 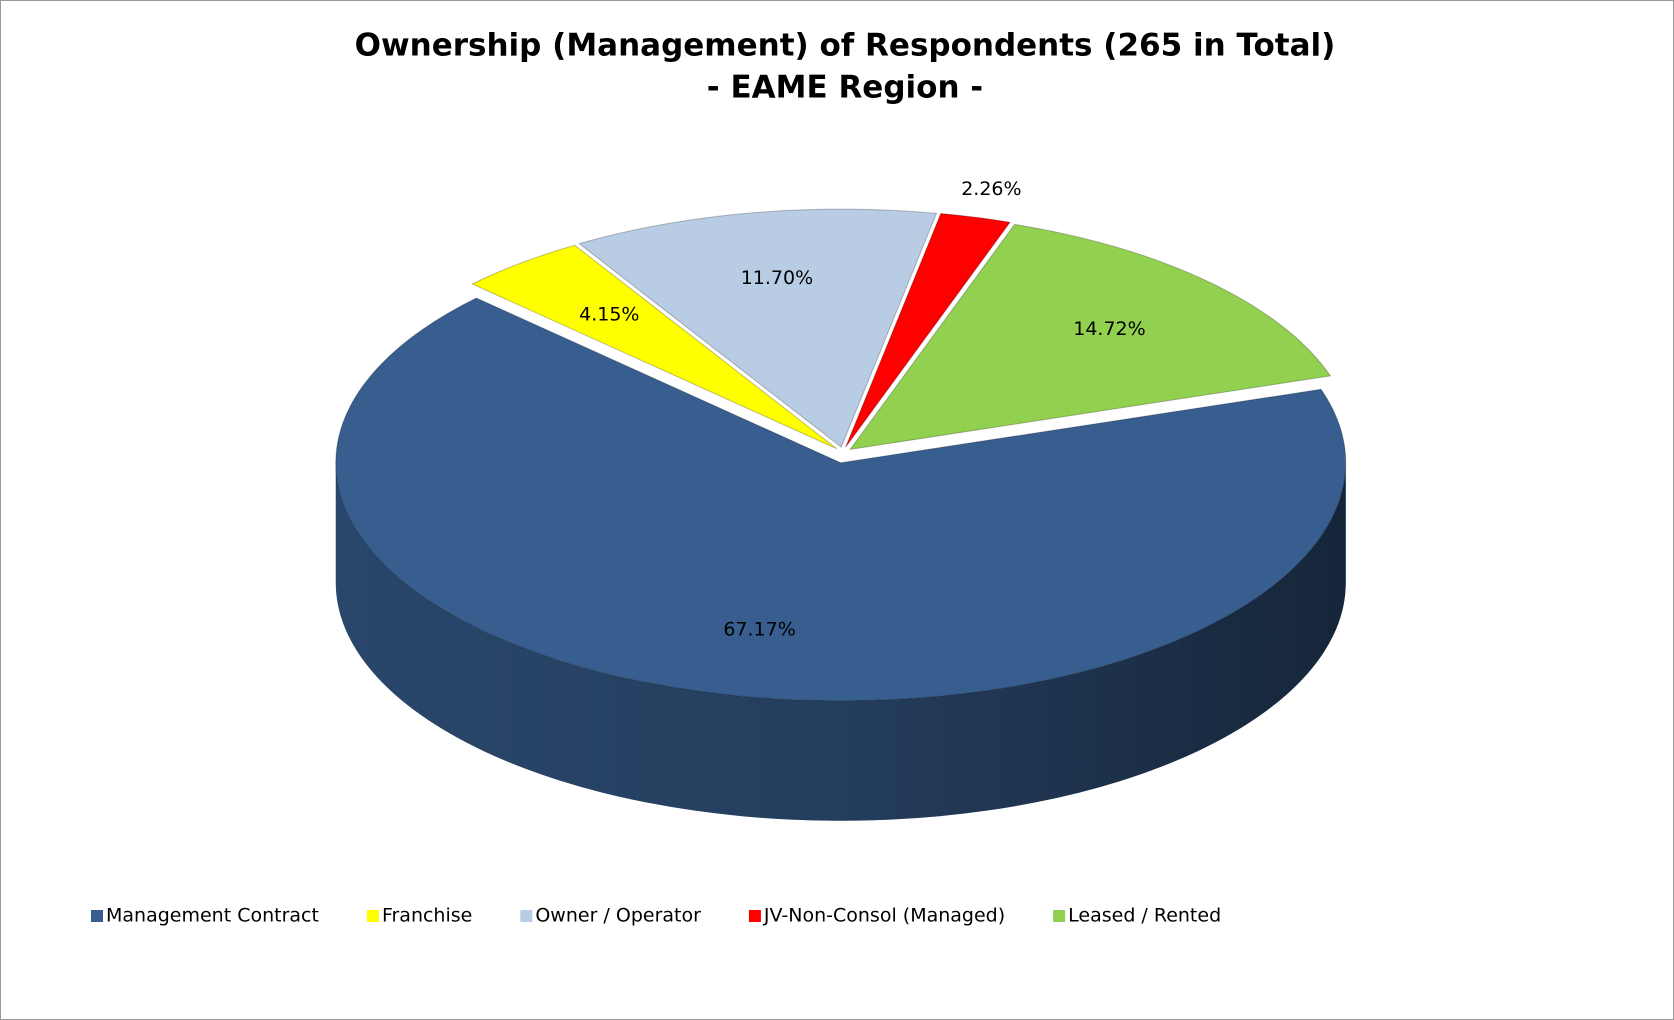 I want to click on legend-label: JV-Non-Consol (Managed), so click(x=884, y=916).